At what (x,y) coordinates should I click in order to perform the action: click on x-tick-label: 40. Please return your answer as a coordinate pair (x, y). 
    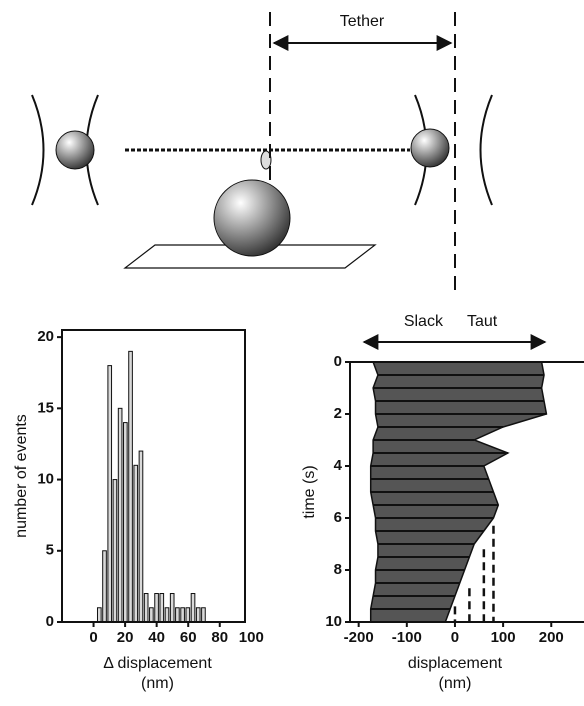
    Looking at the image, I should click on (156, 637).